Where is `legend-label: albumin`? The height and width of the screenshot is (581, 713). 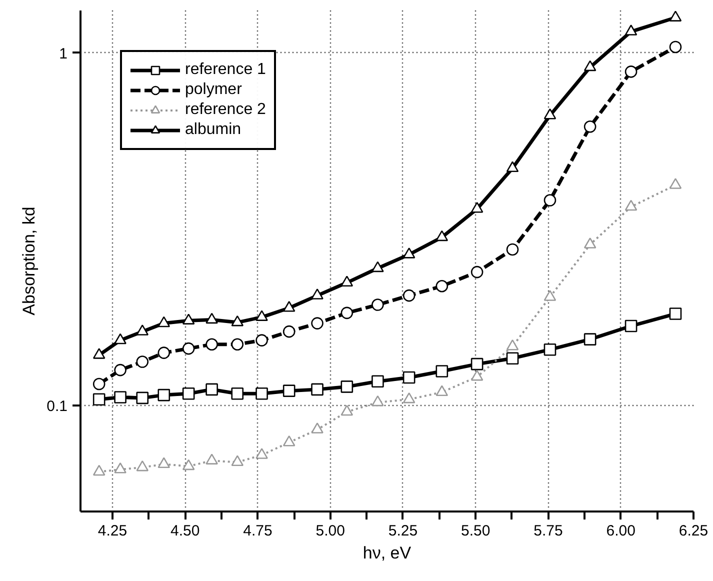
legend-label: albumin is located at coordinates (213, 130).